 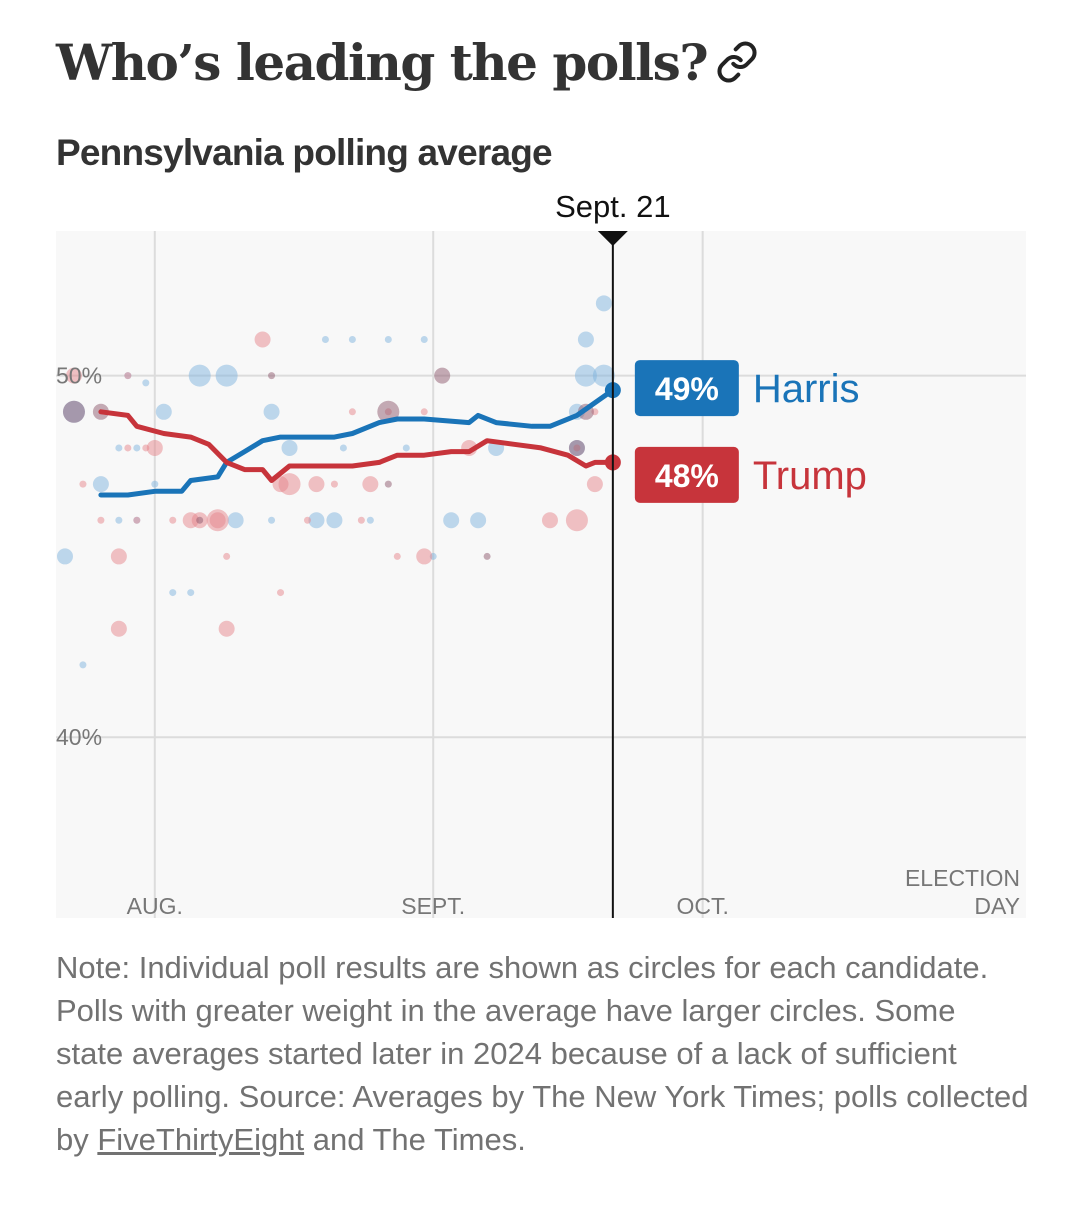 I want to click on y-tick-label: 40%, so click(x=79, y=737).